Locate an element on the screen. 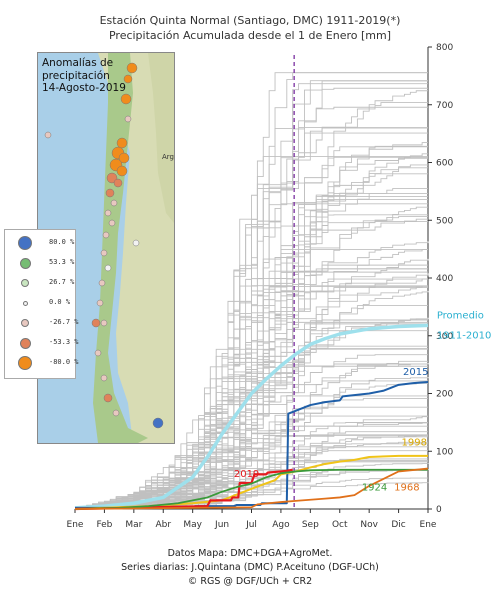 The width and height of the screenshot is (500, 594). footer-line1: Datos Mapa: DMC+DGA+AgroMet. is located at coordinates (250, 553).